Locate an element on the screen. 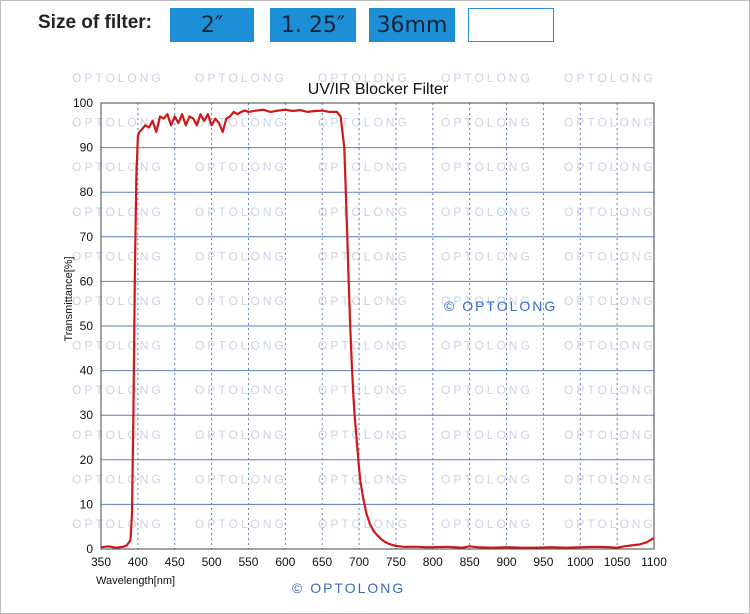 The height and width of the screenshot is (614, 750). watermark-text-20: OPTOLONG is located at coordinates (118, 256).